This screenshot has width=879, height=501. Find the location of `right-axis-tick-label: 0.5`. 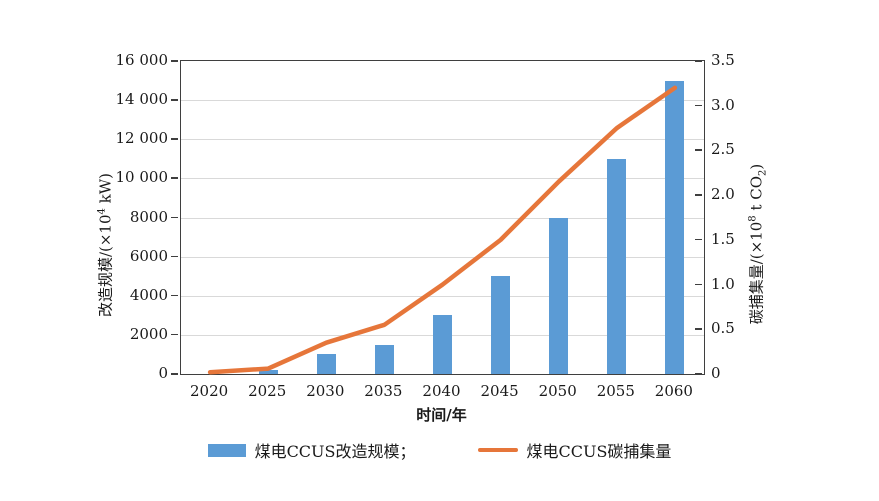

right-axis-tick-label: 0.5 is located at coordinates (723, 328).